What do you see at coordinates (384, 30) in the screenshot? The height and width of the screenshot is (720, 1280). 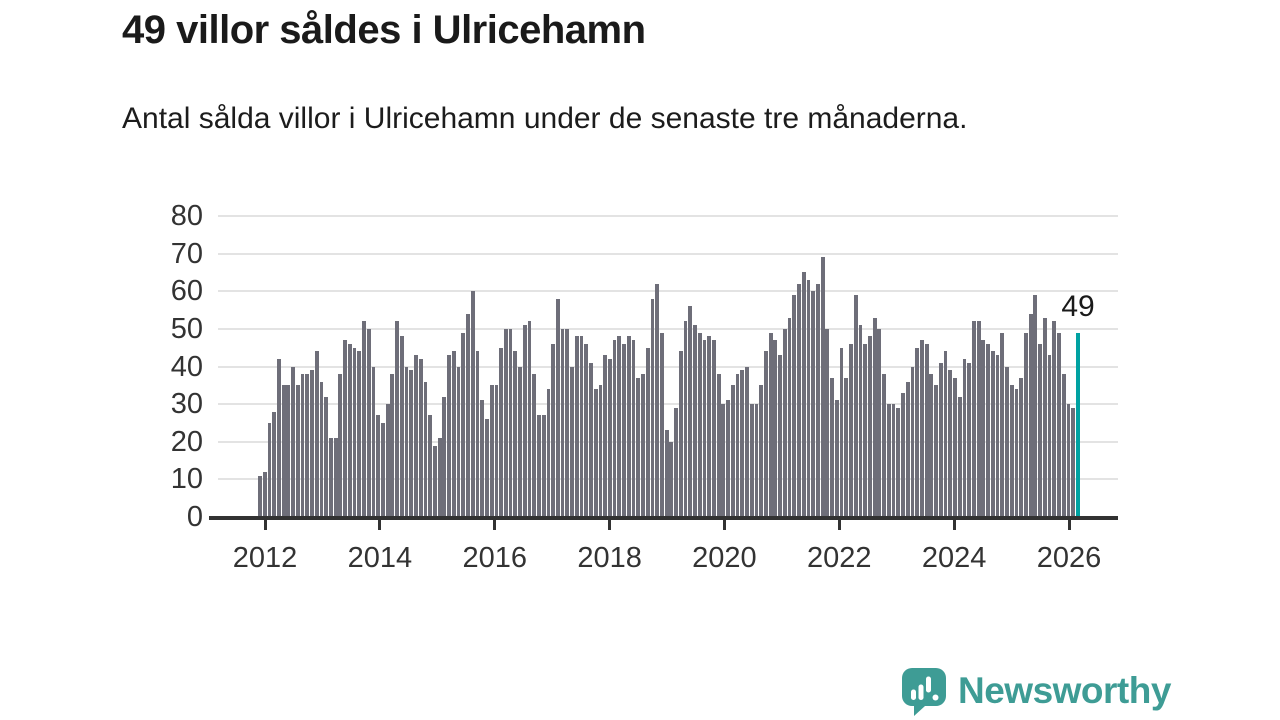 I see `page-title: 49 villor såldes i Ulricehamn` at bounding box center [384, 30].